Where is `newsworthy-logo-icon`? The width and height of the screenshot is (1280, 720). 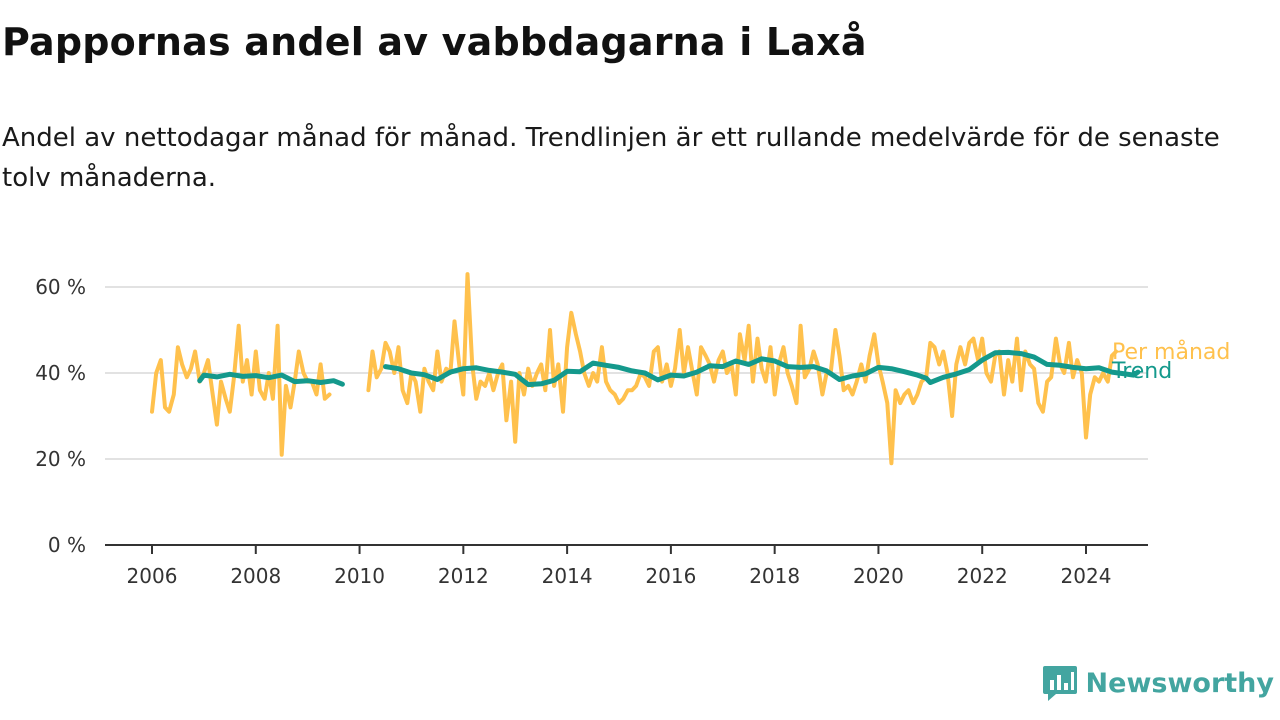
newsworthy-logo-icon is located at coordinates (1059, 683).